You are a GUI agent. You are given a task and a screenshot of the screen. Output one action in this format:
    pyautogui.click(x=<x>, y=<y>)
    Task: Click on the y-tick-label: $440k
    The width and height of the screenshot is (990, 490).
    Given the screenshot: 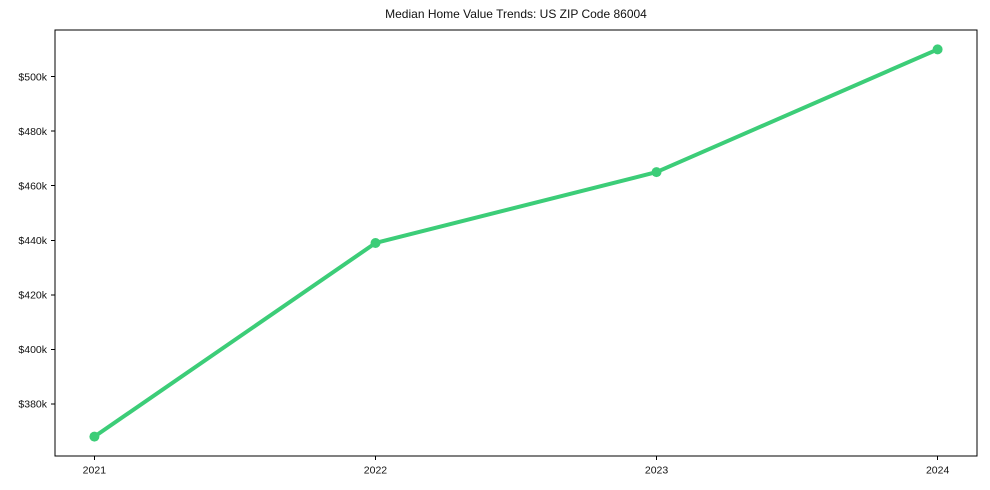 What is the action you would take?
    pyautogui.click(x=32, y=241)
    